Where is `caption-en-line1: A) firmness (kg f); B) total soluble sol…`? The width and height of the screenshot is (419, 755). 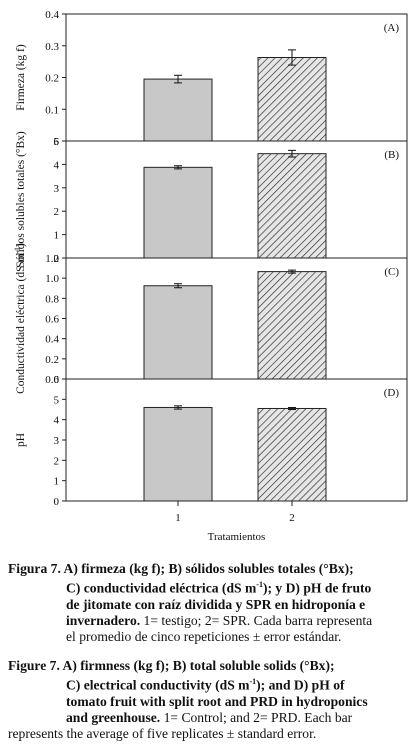 caption-en-line1: A) firmness (kg f); B) total soluble sol… is located at coordinates (198, 665).